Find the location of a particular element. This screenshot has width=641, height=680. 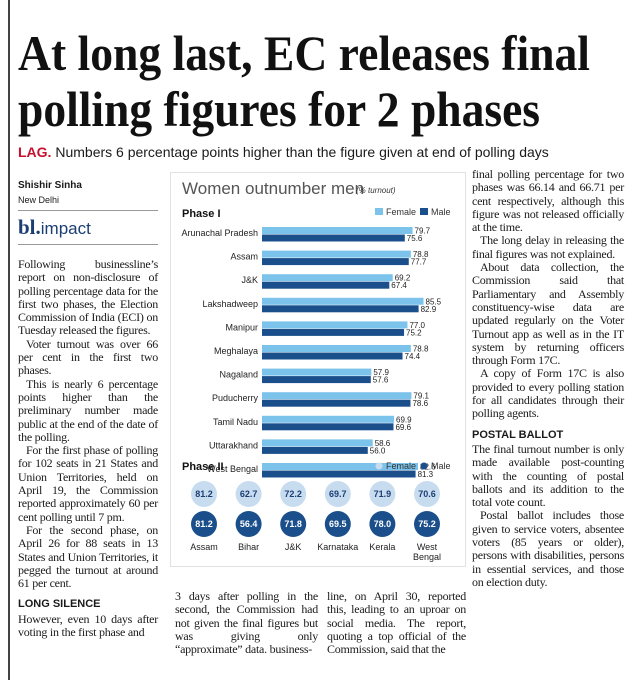

value-label: 57.6 is located at coordinates (381, 380).